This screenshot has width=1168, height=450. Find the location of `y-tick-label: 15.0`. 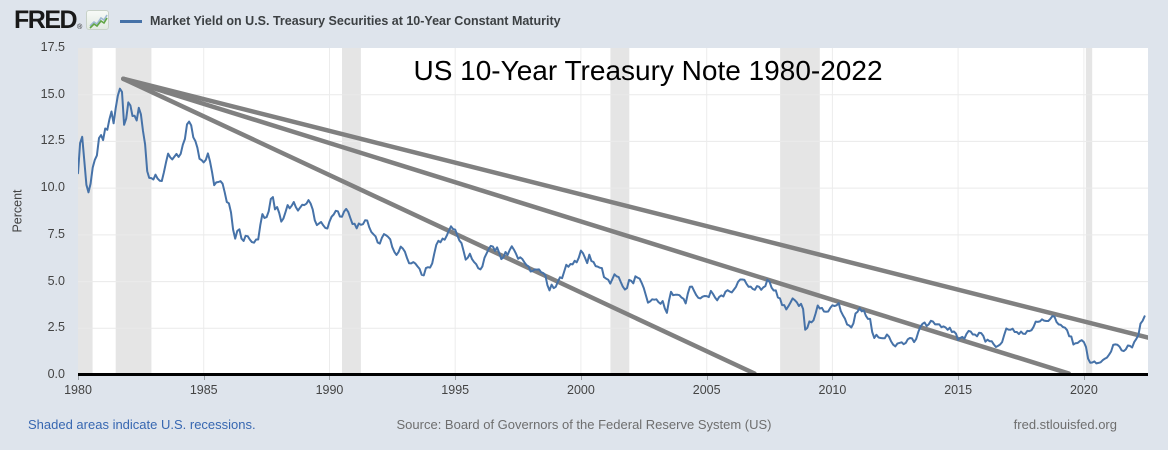

y-tick-label: 15.0 is located at coordinates (52, 93).